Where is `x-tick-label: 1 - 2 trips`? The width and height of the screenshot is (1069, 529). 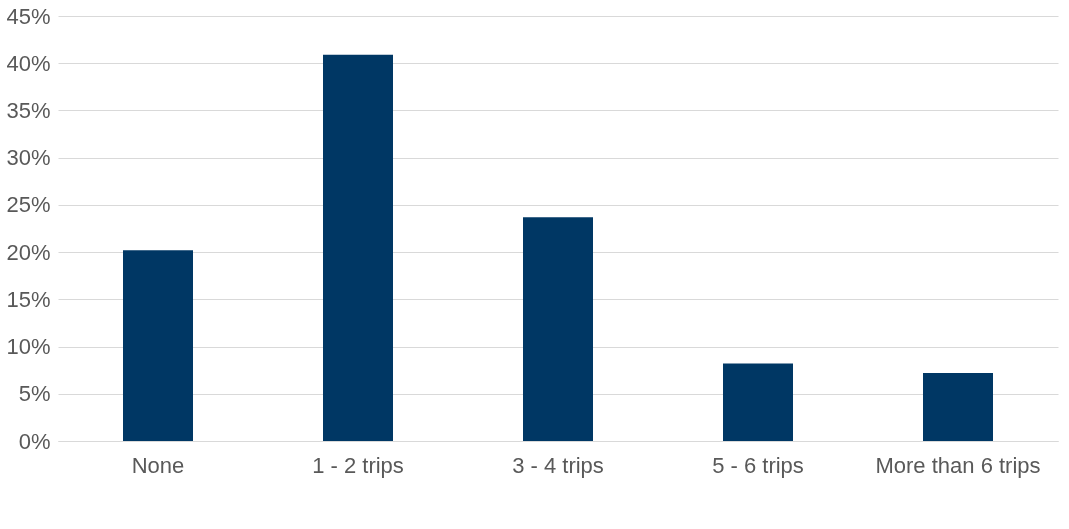
x-tick-label: 1 - 2 trips is located at coordinates (358, 465).